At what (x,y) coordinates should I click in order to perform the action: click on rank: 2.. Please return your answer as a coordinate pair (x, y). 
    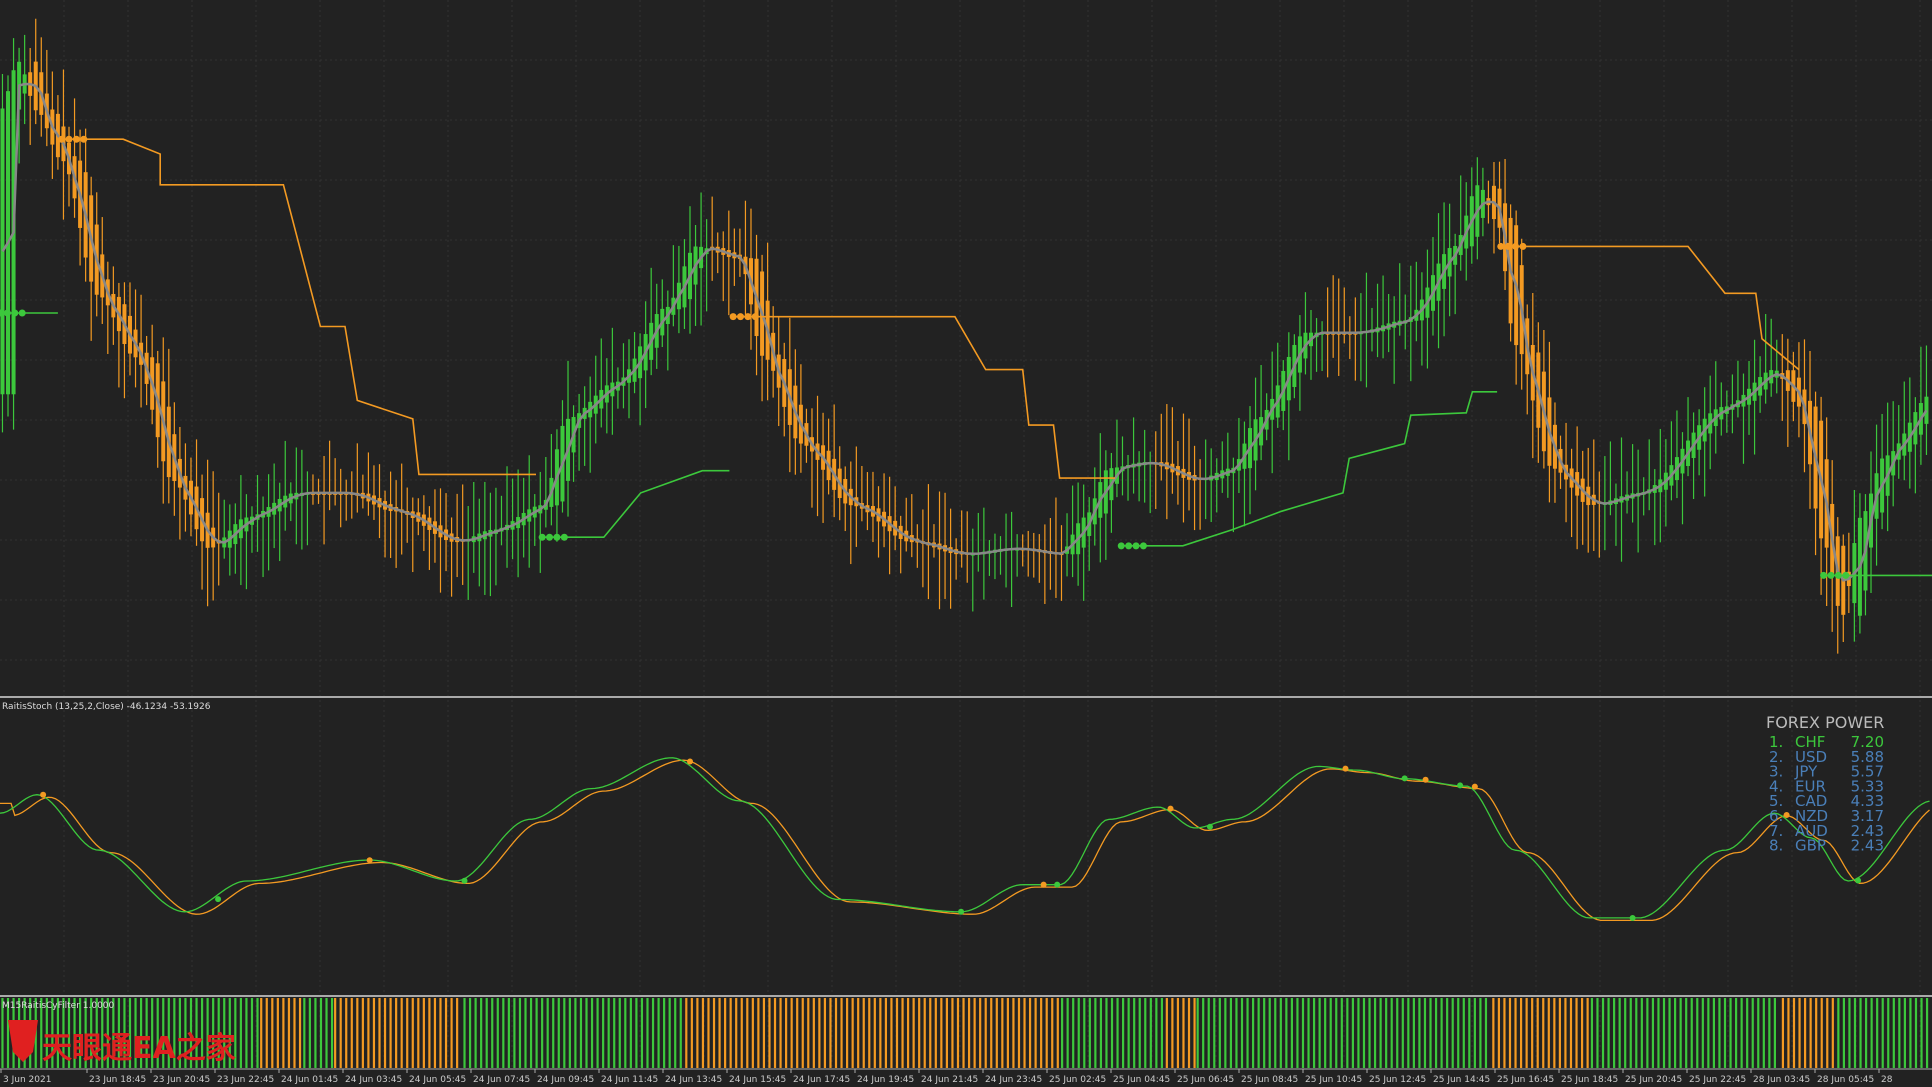
    Looking at the image, I should click on (1776, 757).